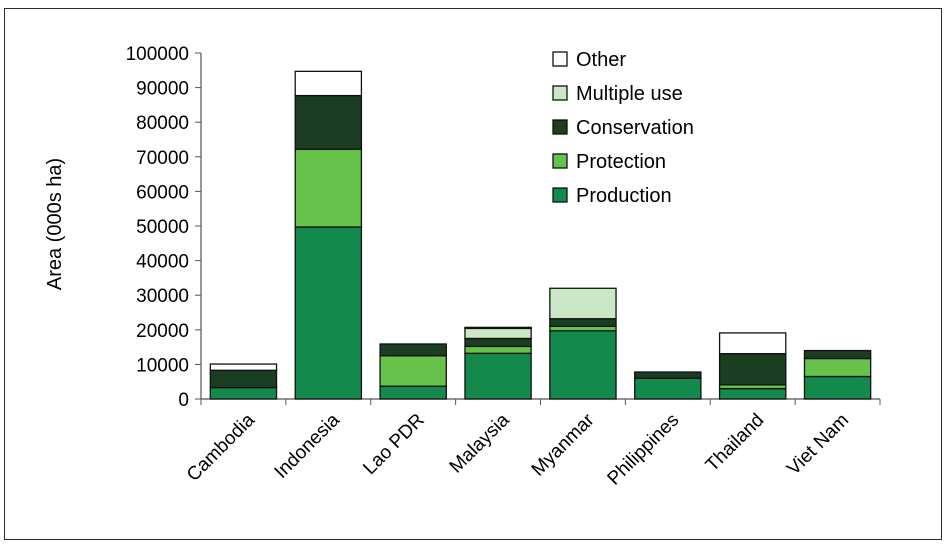  I want to click on y-tick-label: 80000, so click(162, 123).